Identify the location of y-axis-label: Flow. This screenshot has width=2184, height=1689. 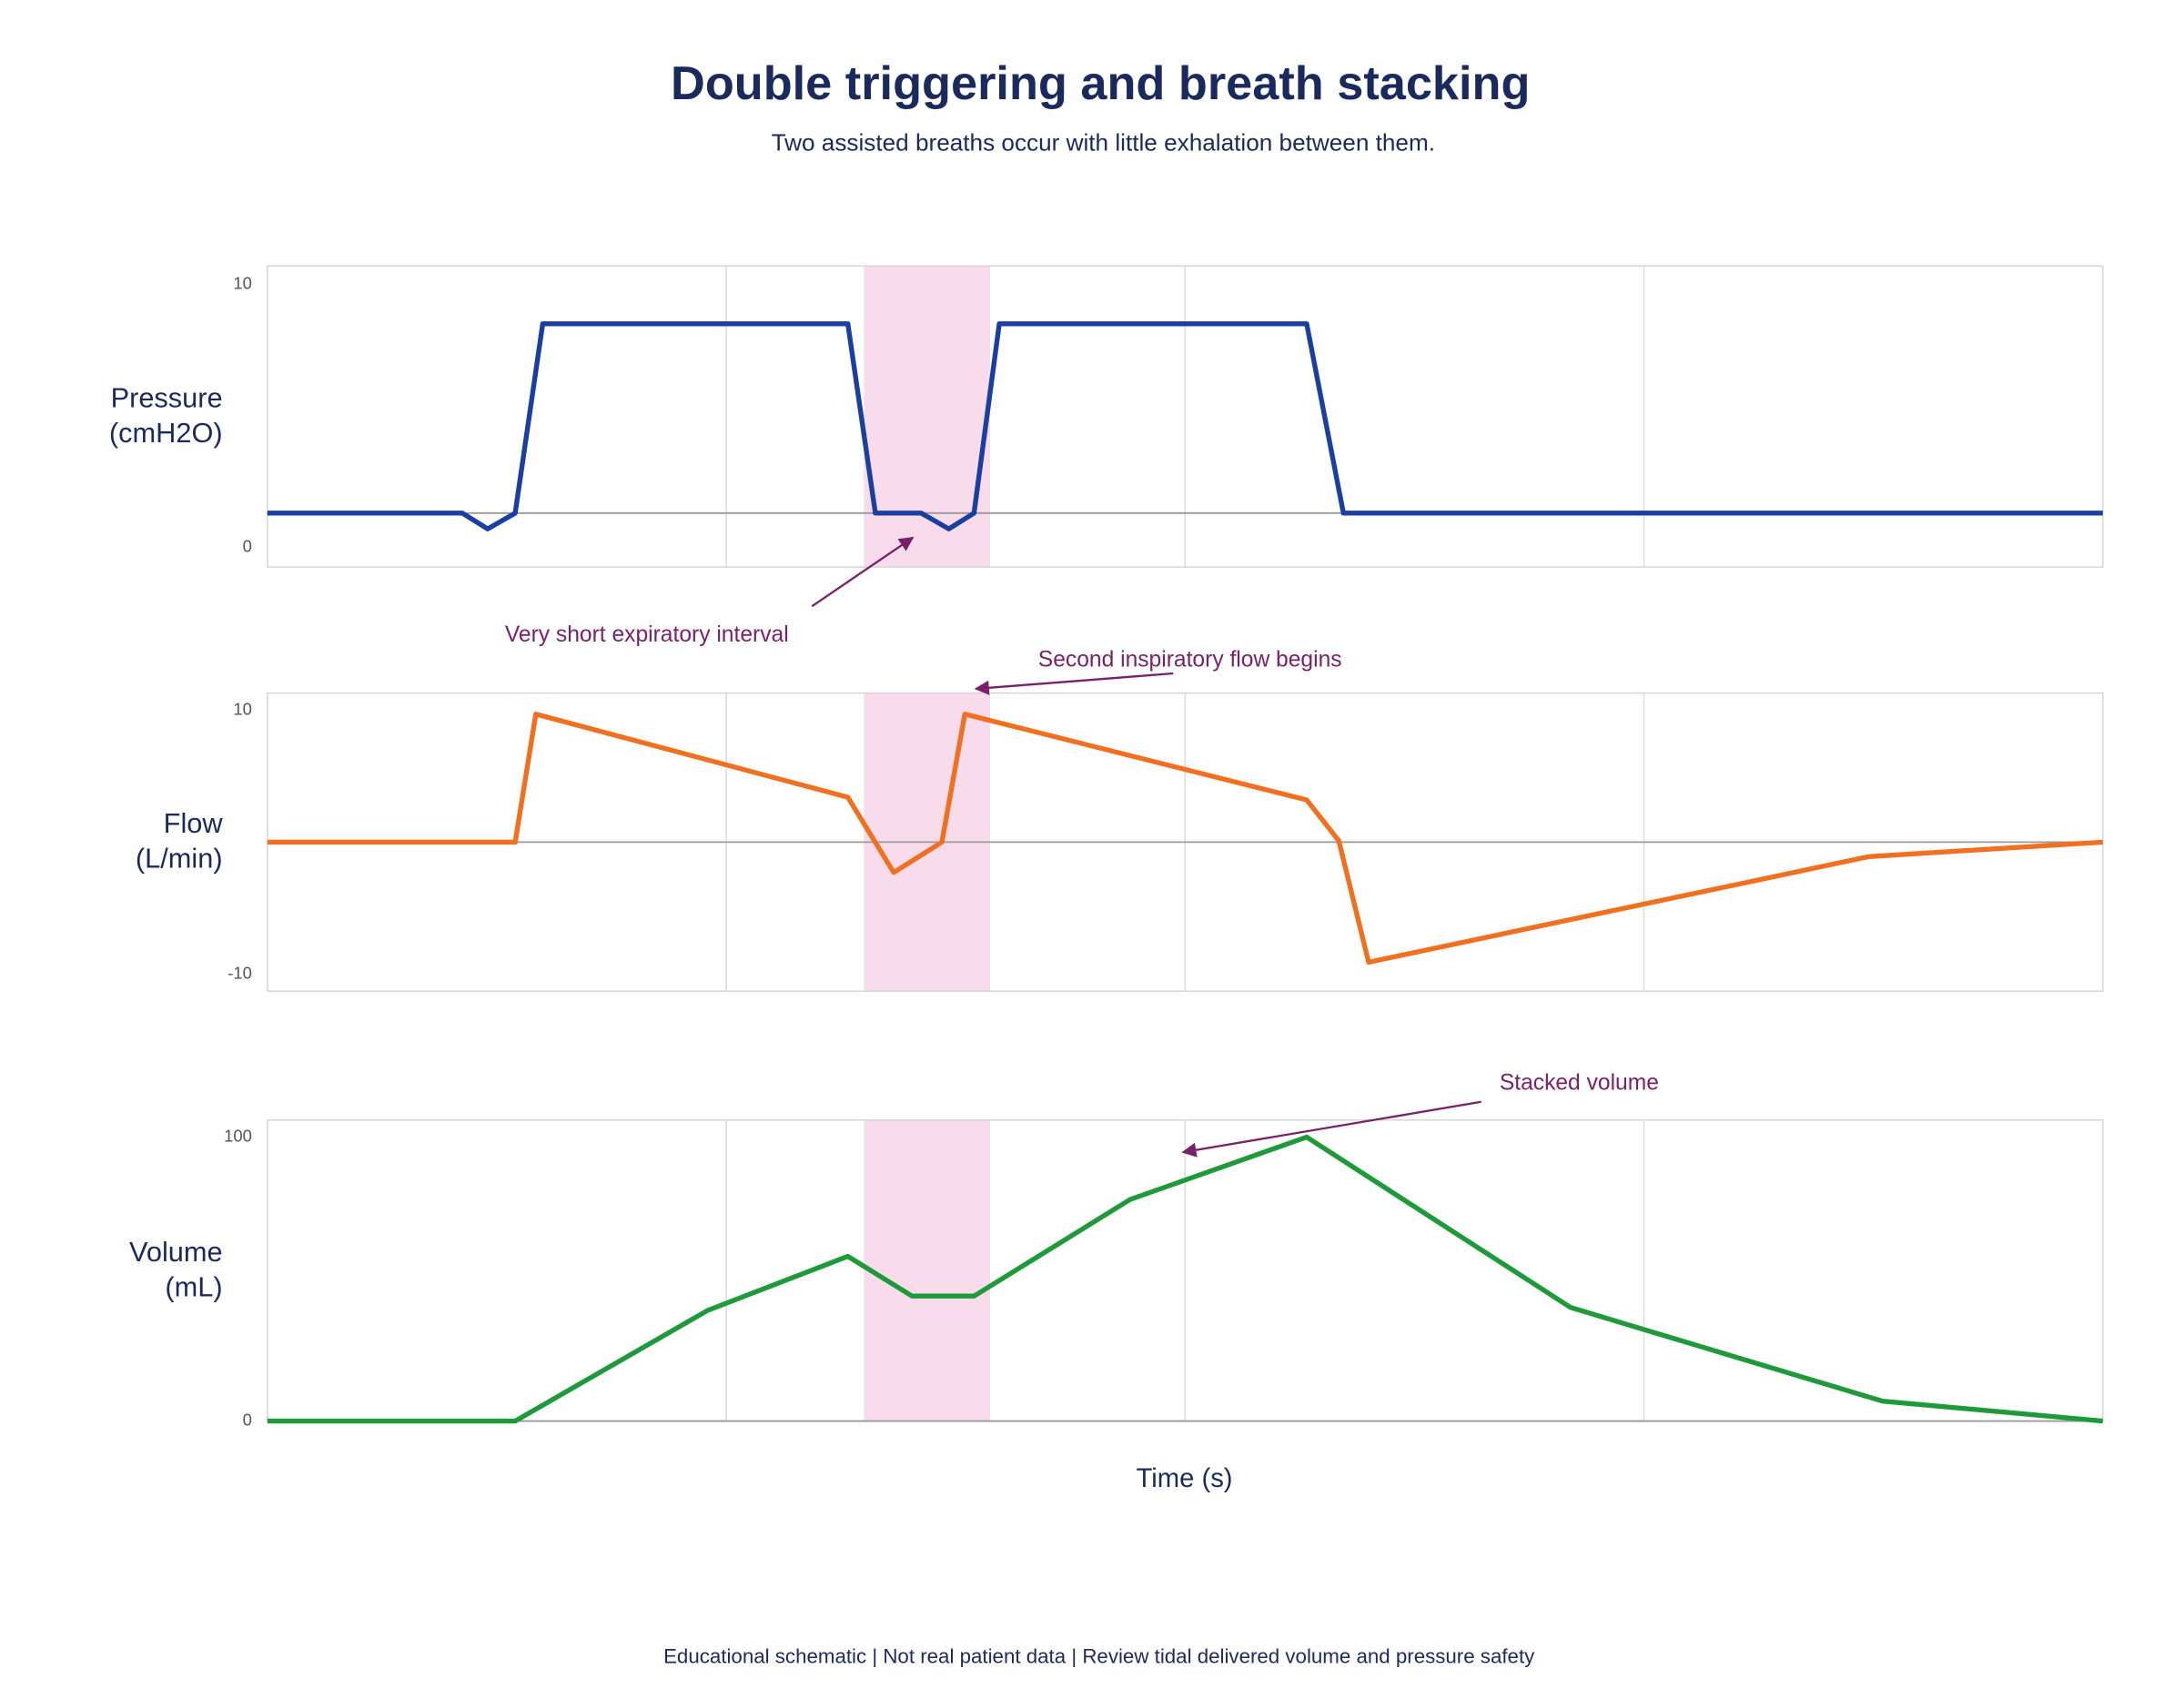
(194, 823).